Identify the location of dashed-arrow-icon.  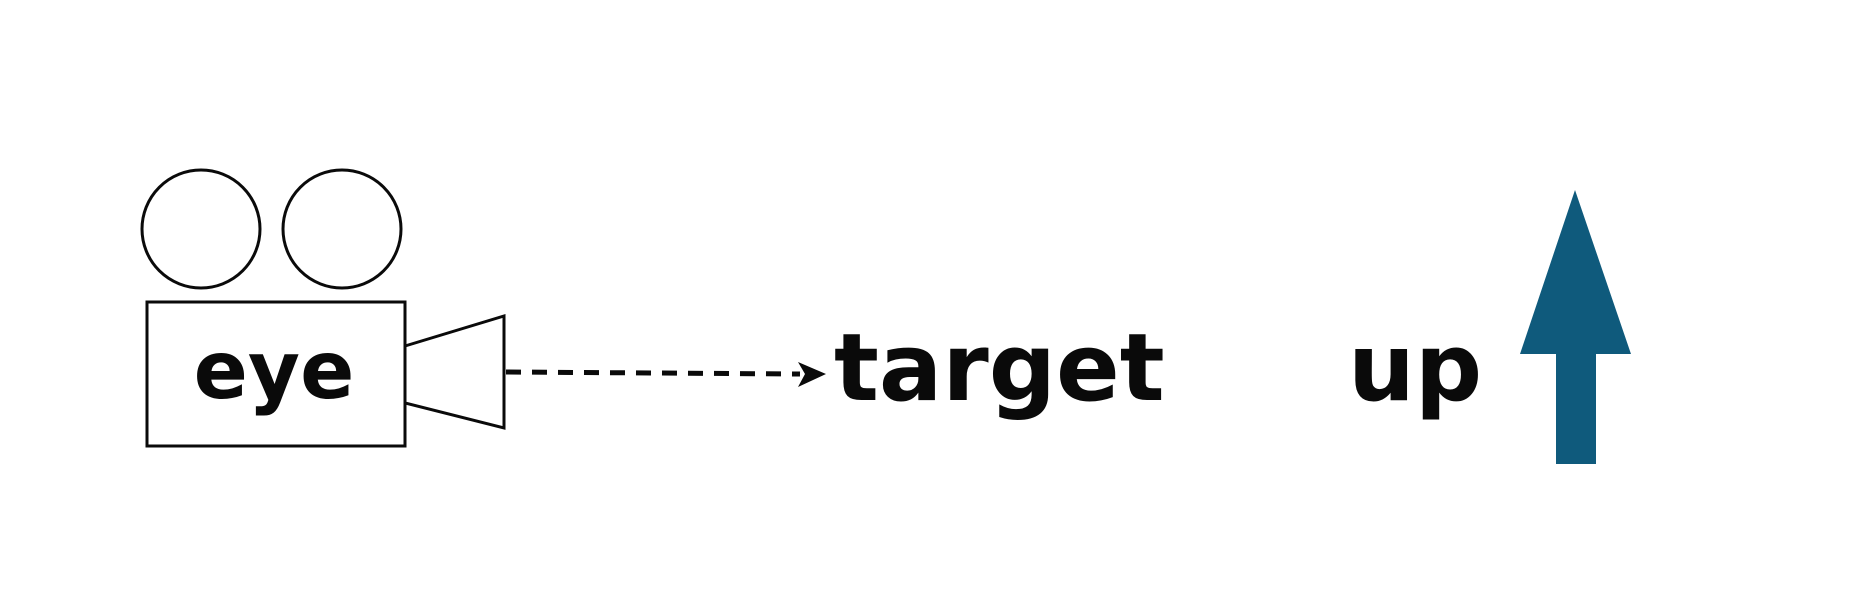
(665, 374).